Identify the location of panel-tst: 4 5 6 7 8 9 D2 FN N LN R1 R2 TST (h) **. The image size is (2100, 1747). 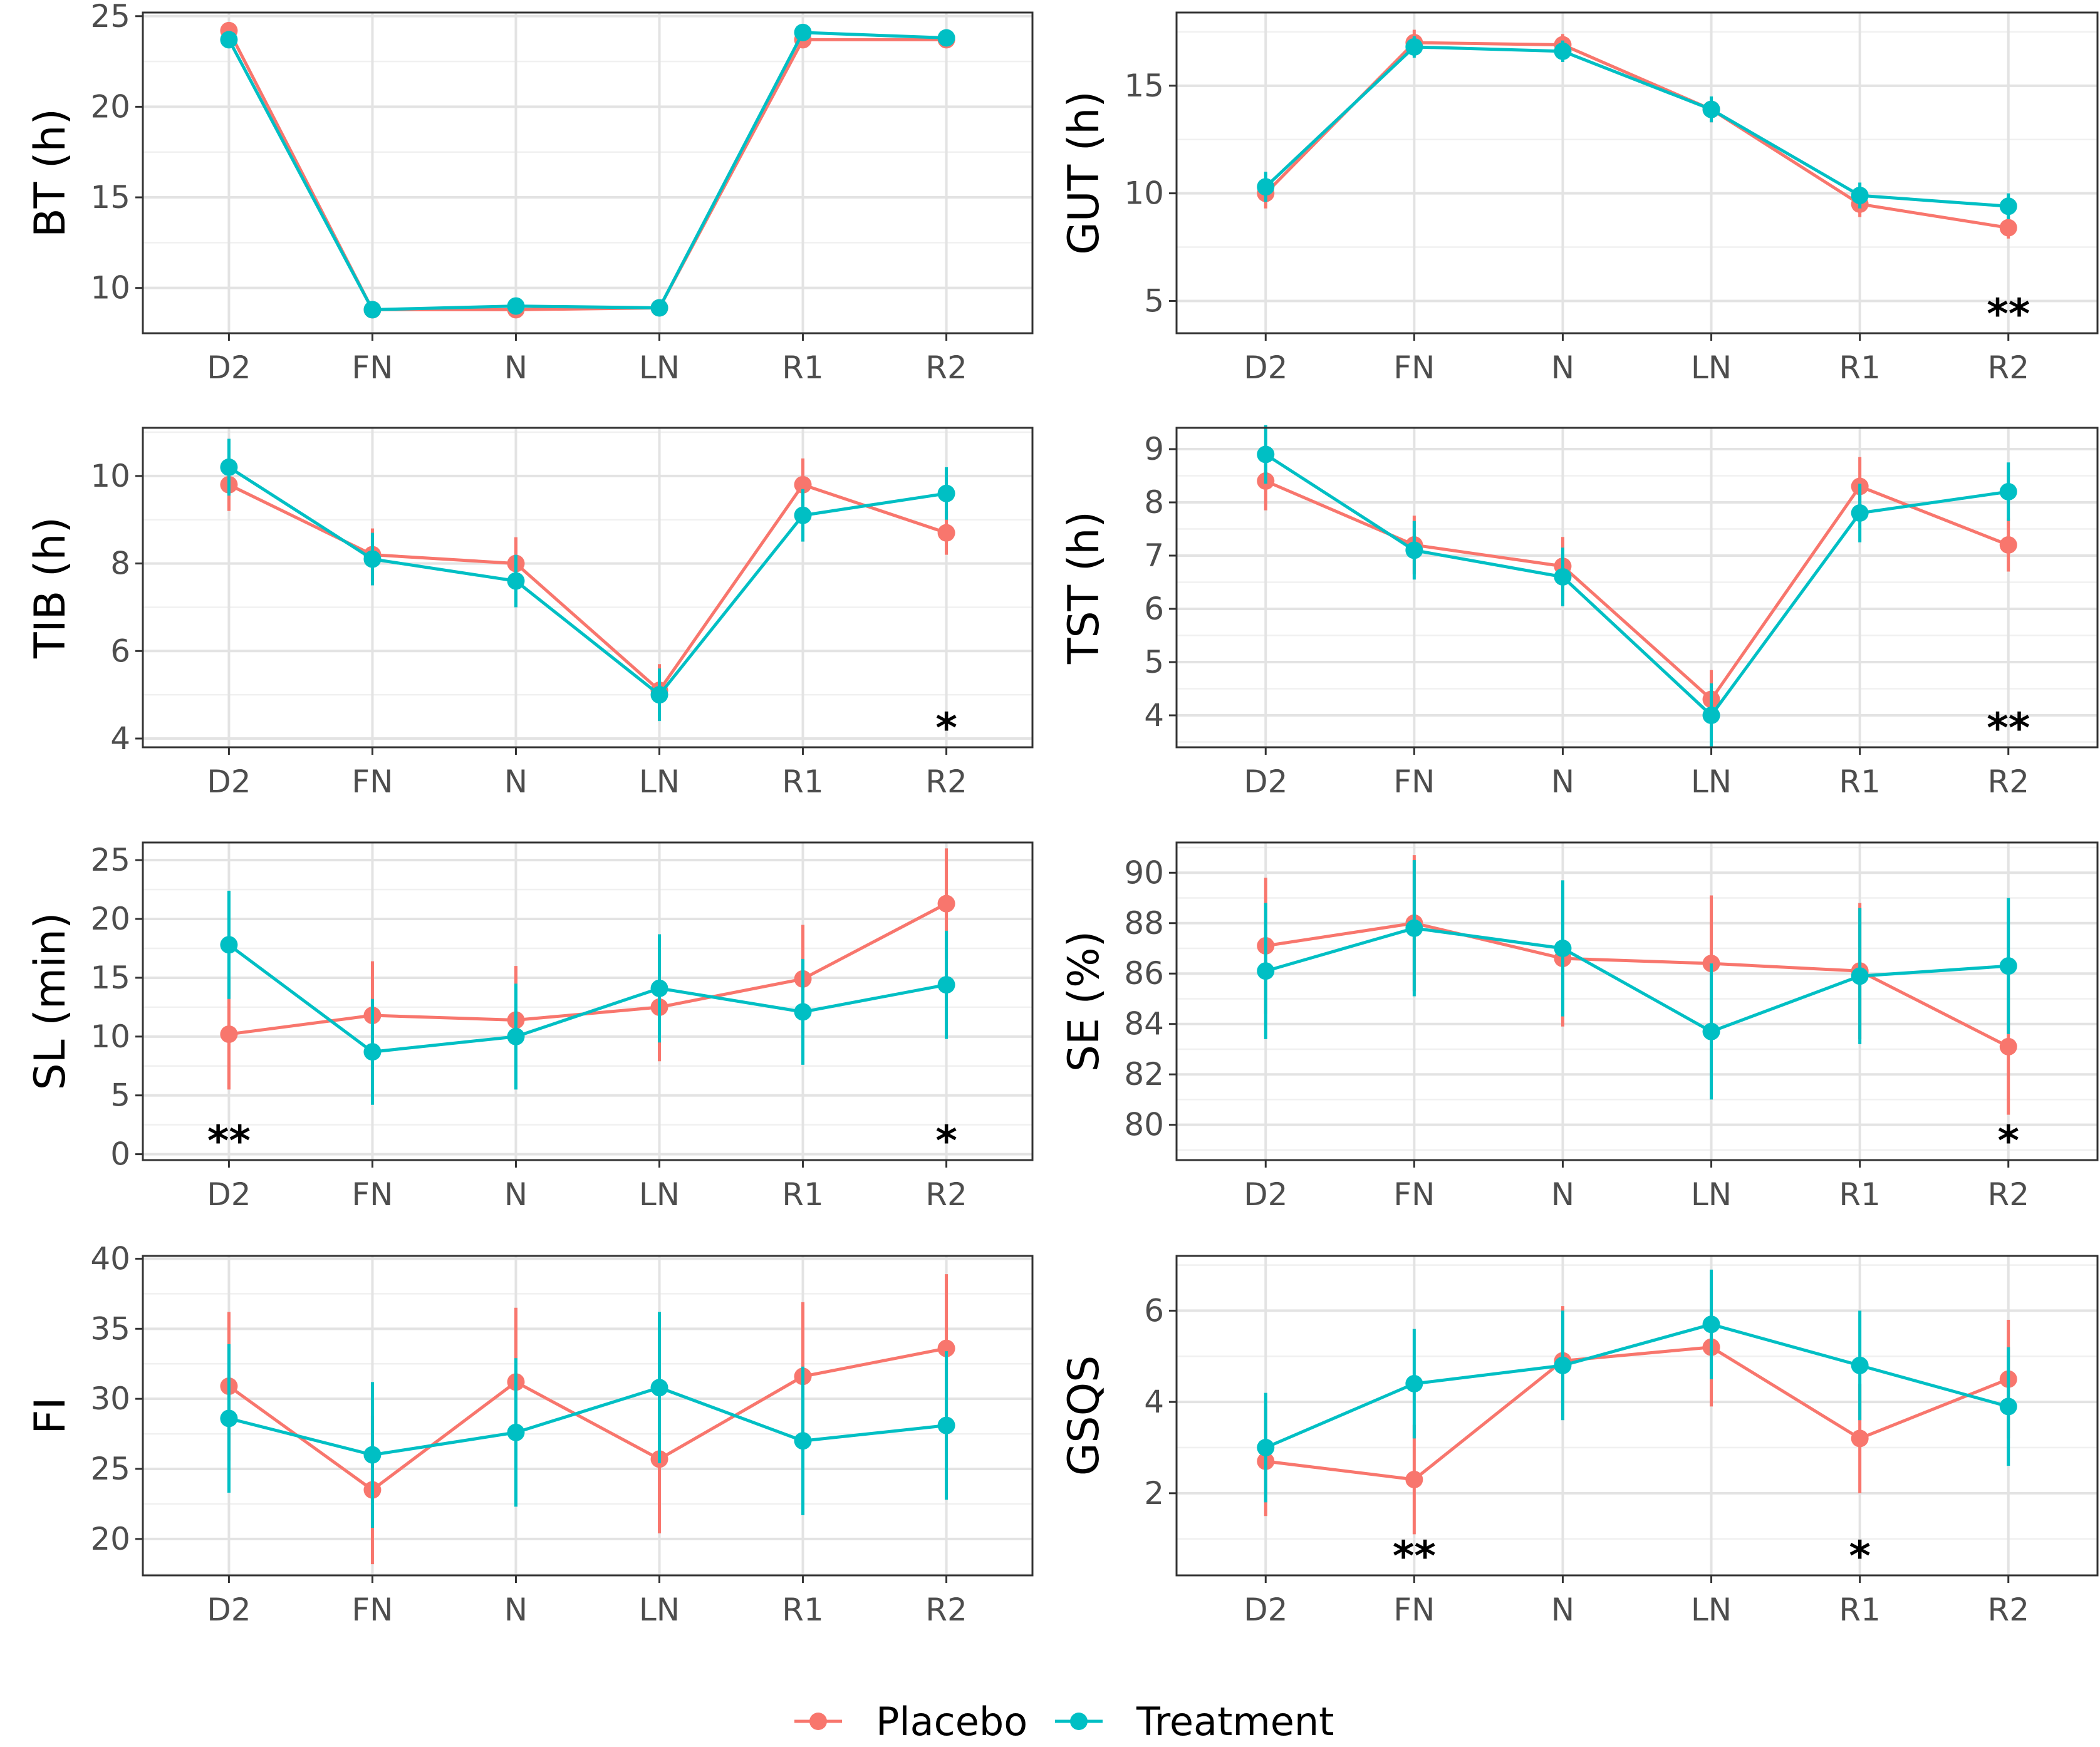
(1579, 612).